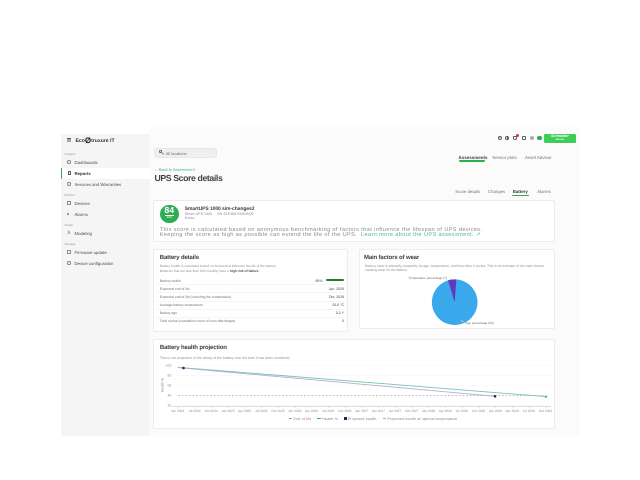 The width and height of the screenshot is (640, 480). What do you see at coordinates (169, 386) in the screenshot?
I see `svg-text: 60` at bounding box center [169, 386].